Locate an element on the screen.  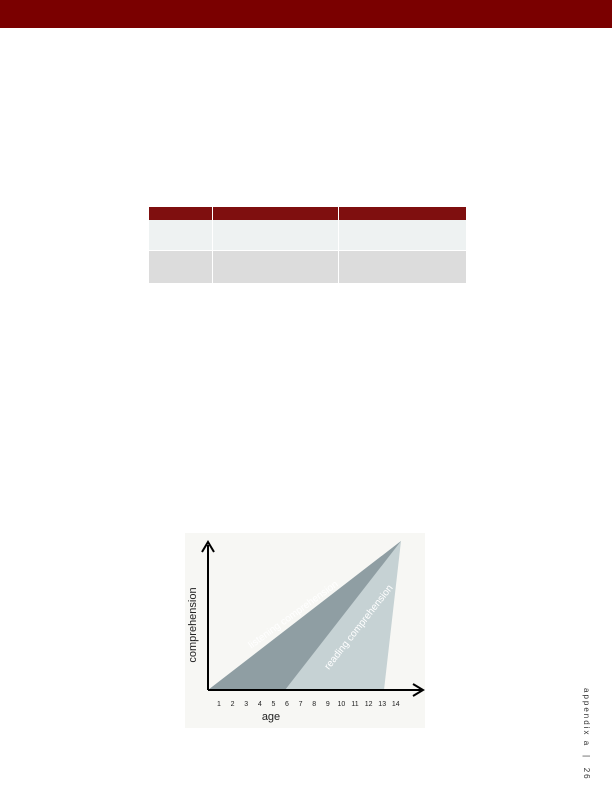
page-footer: appendix a | 26 is located at coordinates (584, 734).